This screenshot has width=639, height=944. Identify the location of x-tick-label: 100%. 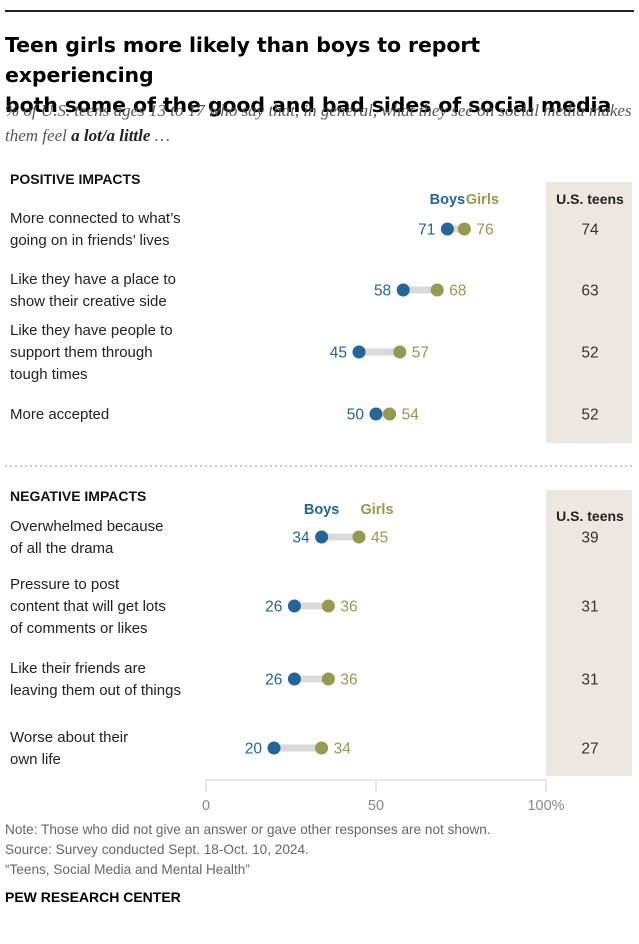
(545, 806).